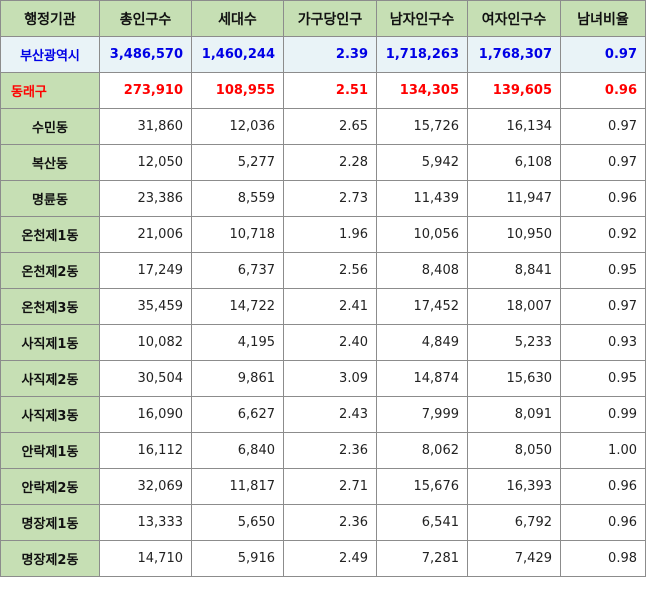  I want to click on cell-sex-ratio: 0.92, so click(603, 234).